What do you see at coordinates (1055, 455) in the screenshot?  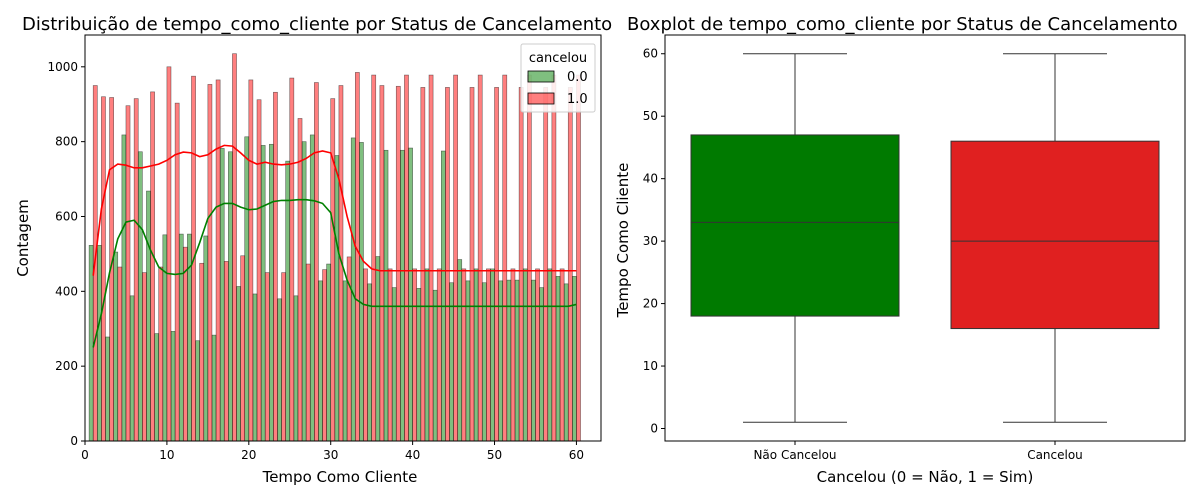 I see `boxplot-x-tick-label-cancelou: Cancelou` at bounding box center [1055, 455].